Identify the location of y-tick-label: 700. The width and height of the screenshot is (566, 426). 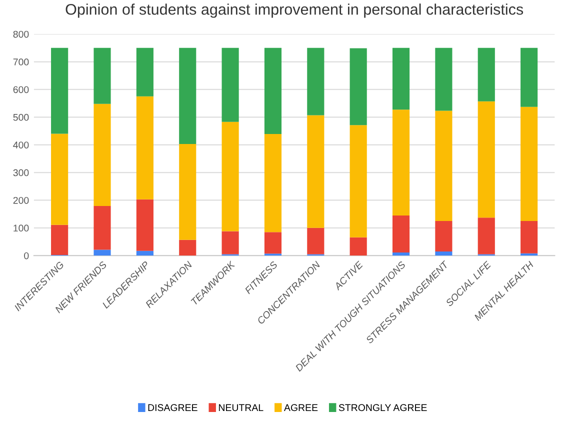
(21, 62).